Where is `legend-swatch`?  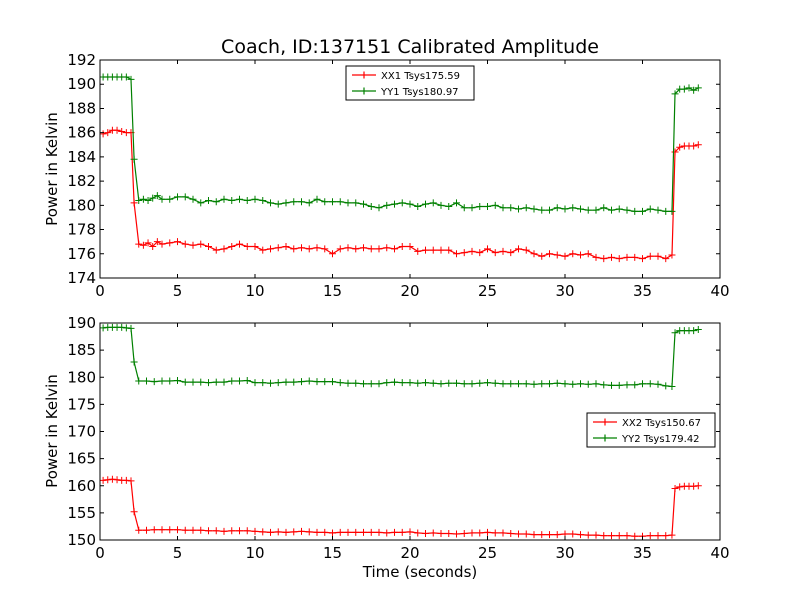 legend-swatch is located at coordinates (364, 75).